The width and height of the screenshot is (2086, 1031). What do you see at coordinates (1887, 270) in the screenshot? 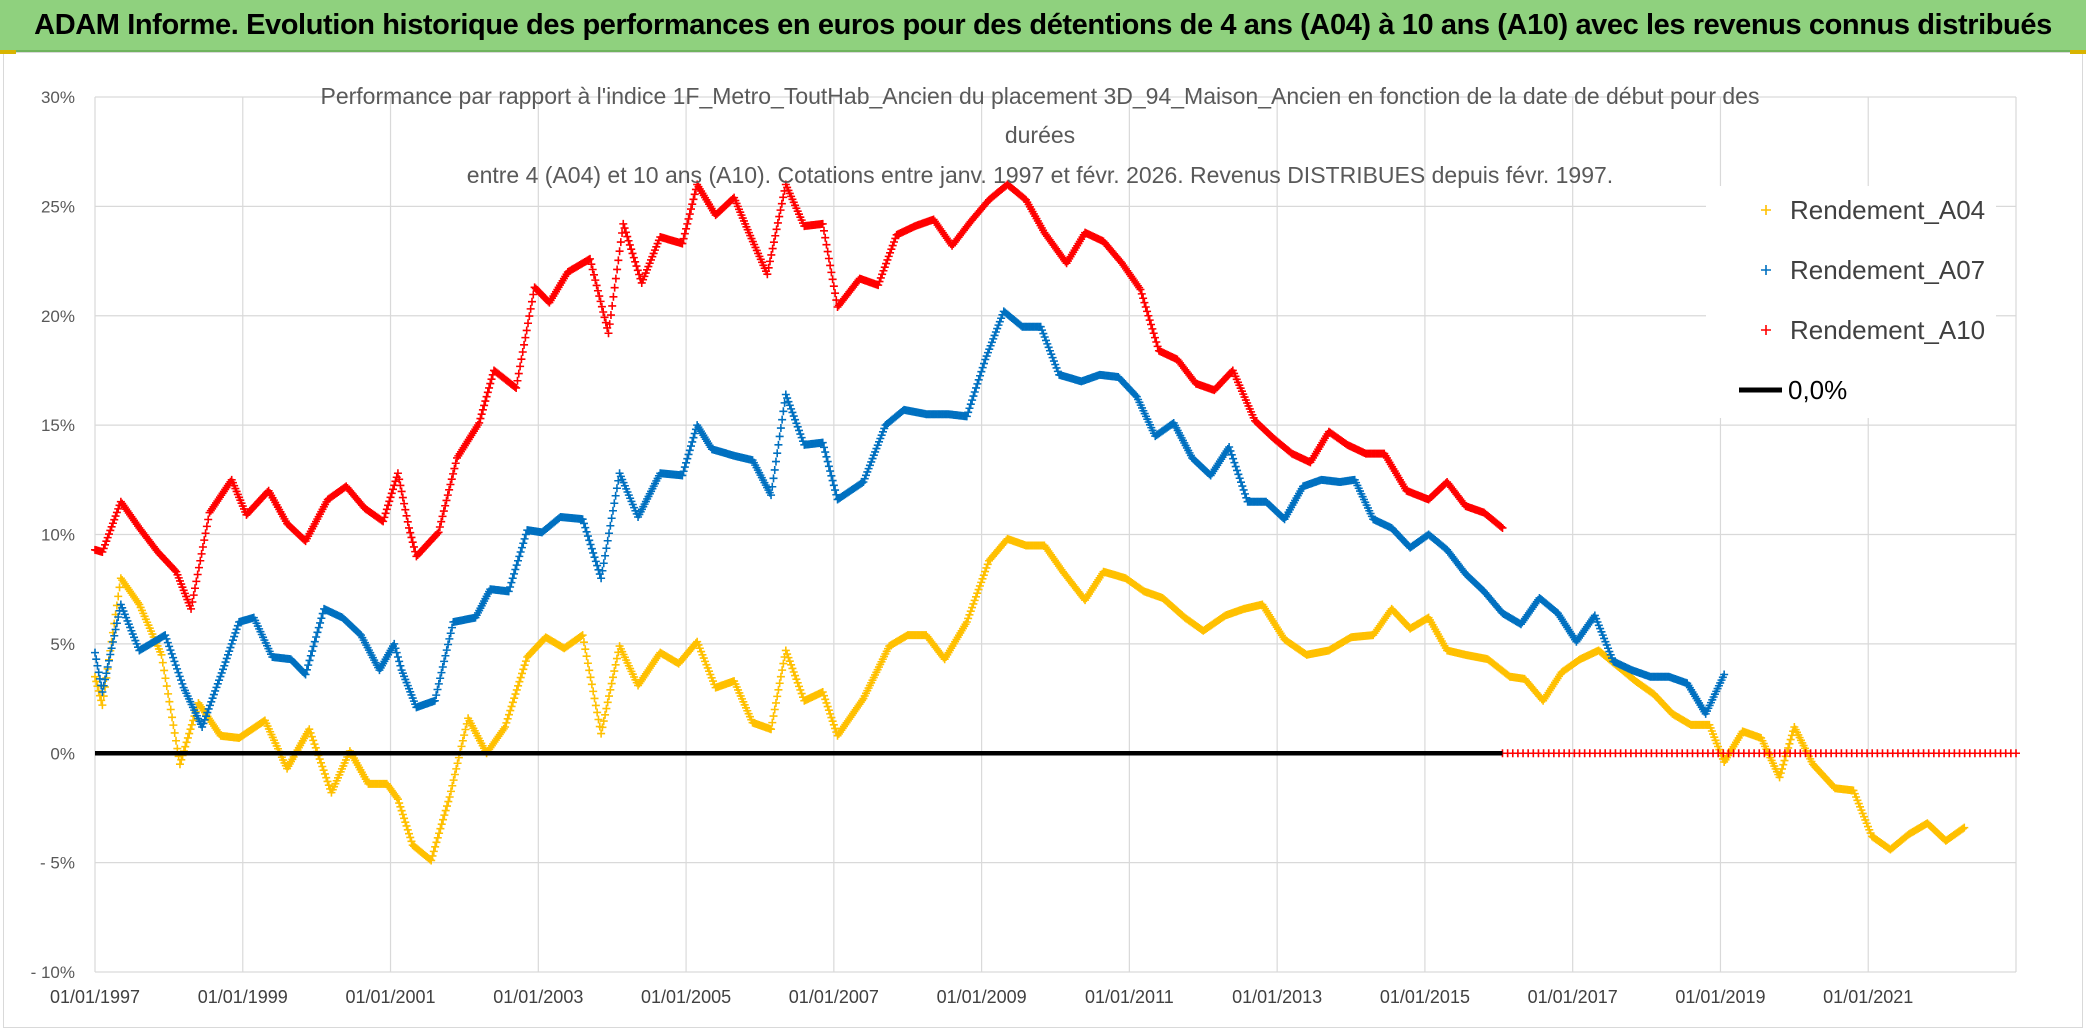
I see `legend-label: Rendement_A07` at bounding box center [1887, 270].